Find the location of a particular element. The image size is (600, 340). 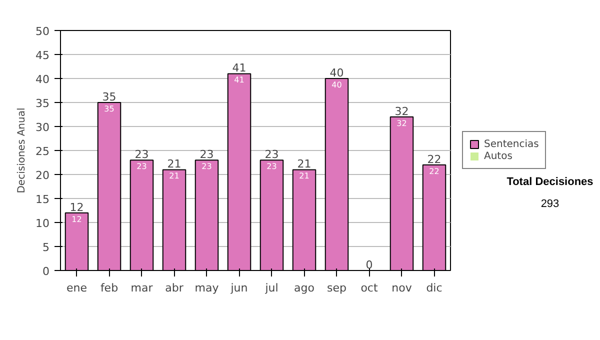

text: Total Decisiones is located at coordinates (550, 182).